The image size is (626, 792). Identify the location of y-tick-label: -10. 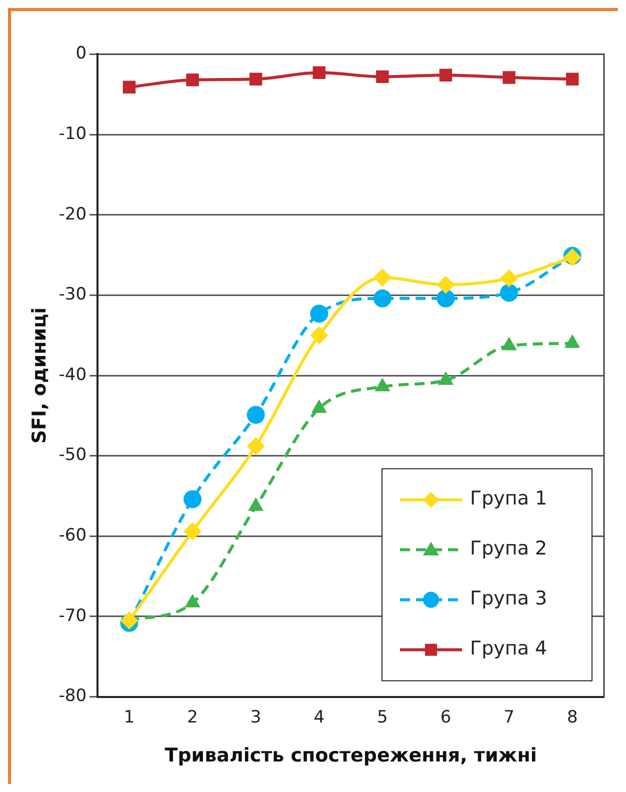
(72, 134).